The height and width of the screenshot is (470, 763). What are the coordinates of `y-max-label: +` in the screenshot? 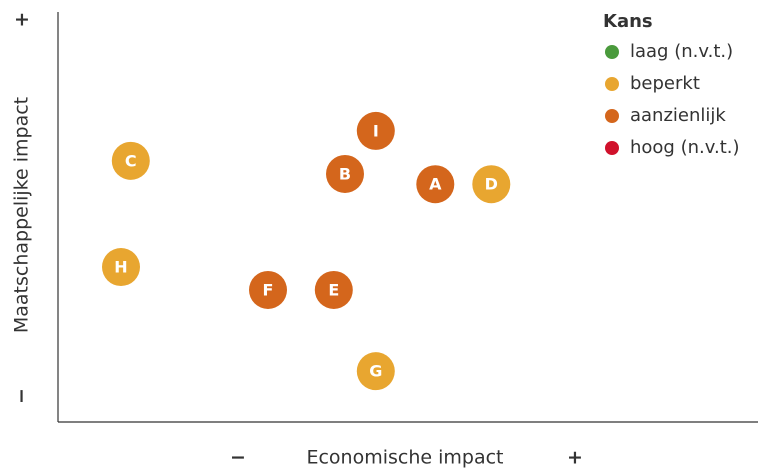 It's located at (22, 20).